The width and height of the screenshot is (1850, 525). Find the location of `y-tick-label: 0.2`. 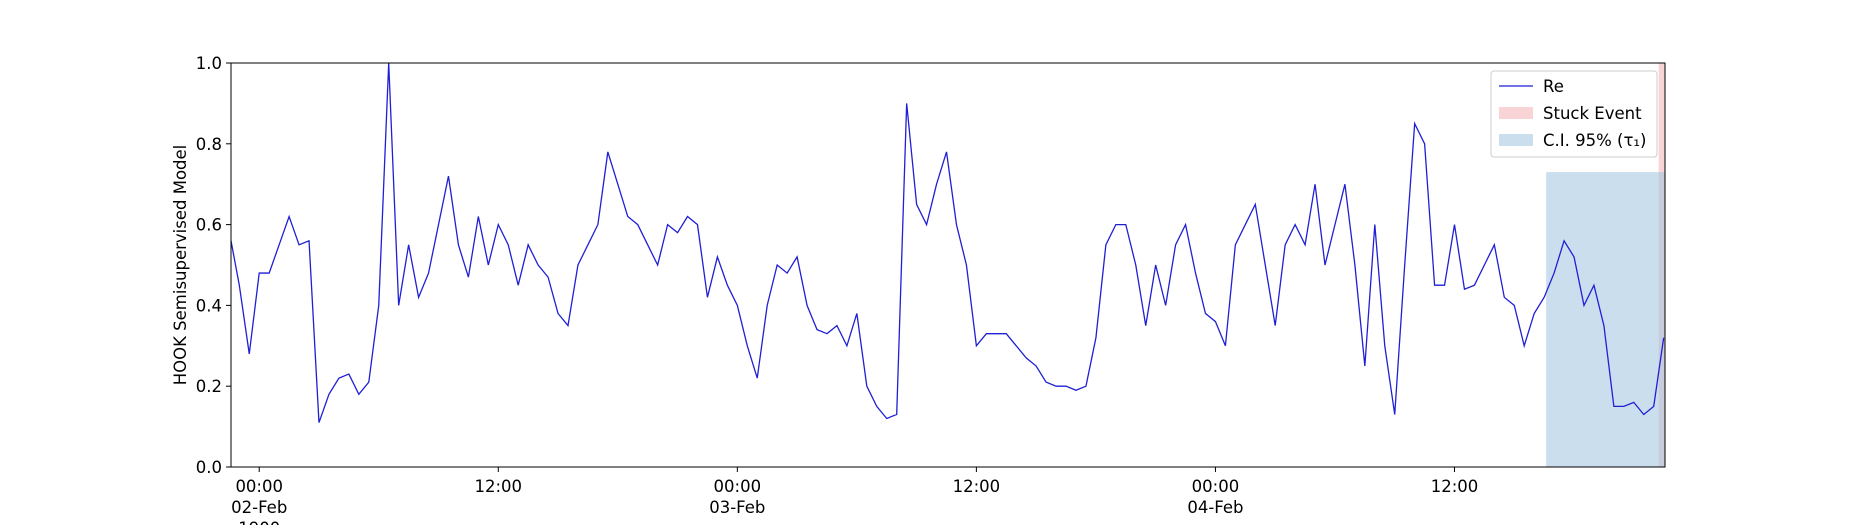

y-tick-label: 0.2 is located at coordinates (209, 386).